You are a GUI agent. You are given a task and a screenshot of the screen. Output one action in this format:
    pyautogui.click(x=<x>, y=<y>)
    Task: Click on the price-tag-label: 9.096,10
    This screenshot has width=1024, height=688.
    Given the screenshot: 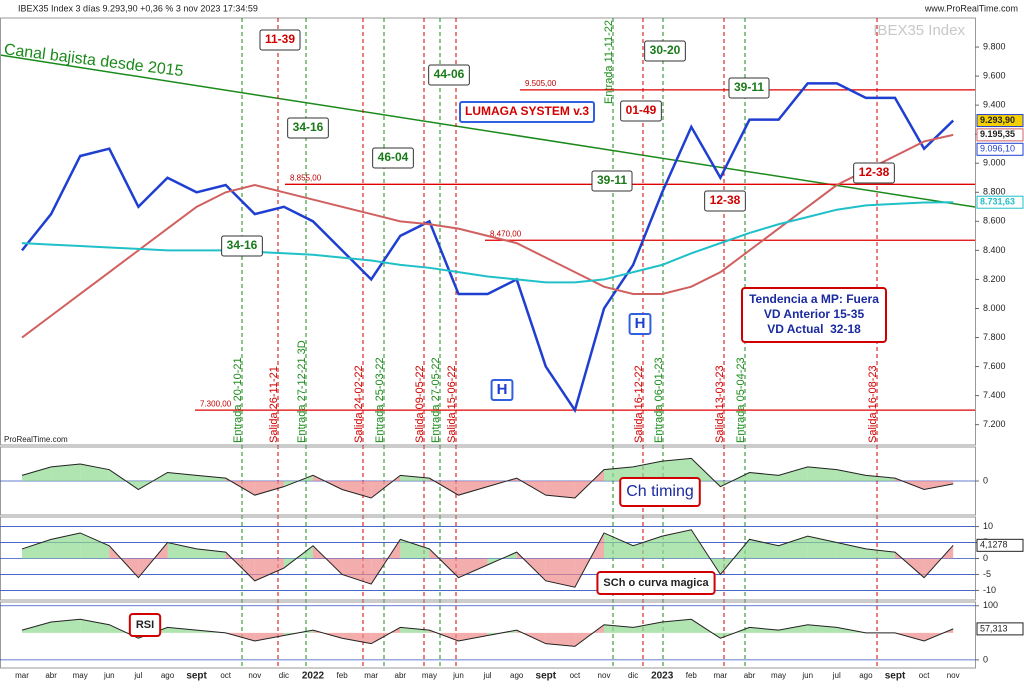 What is the action you would take?
    pyautogui.click(x=997, y=149)
    